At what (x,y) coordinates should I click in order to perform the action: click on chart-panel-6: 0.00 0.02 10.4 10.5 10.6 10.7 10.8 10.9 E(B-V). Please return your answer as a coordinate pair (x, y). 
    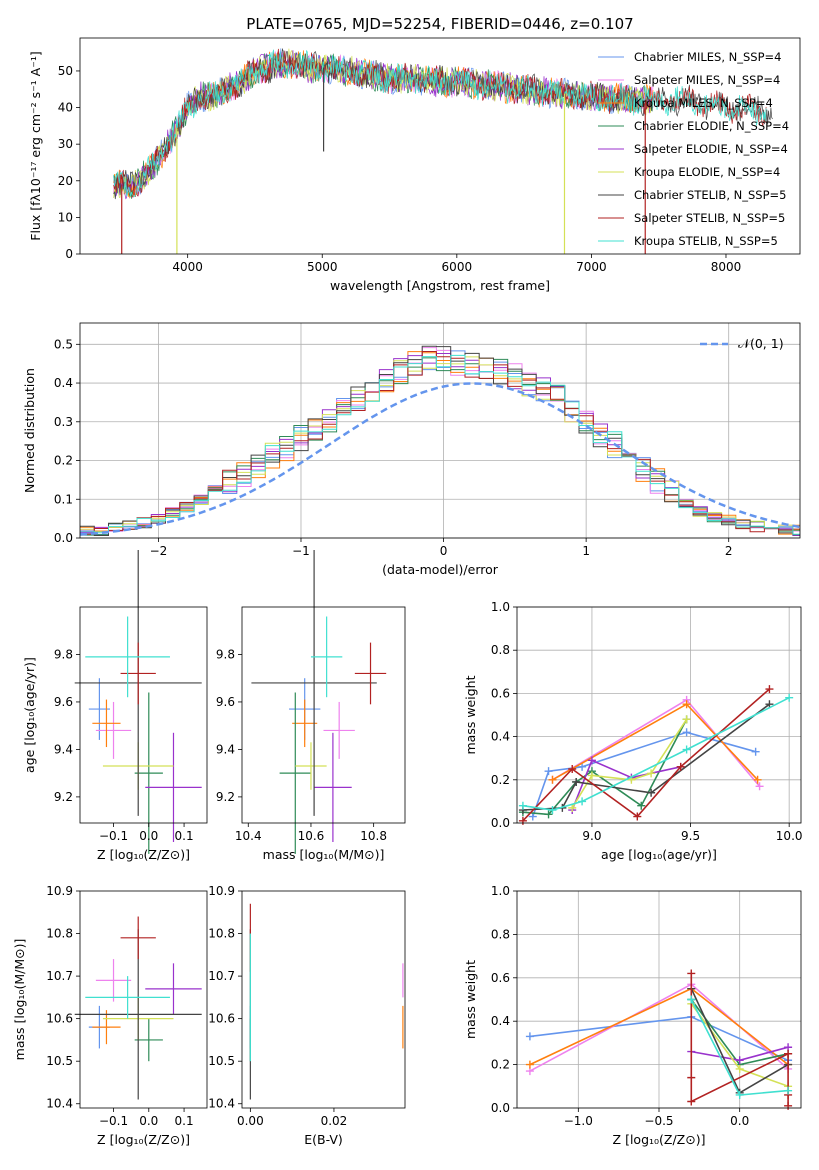
    Looking at the image, I should click on (307, 1015).